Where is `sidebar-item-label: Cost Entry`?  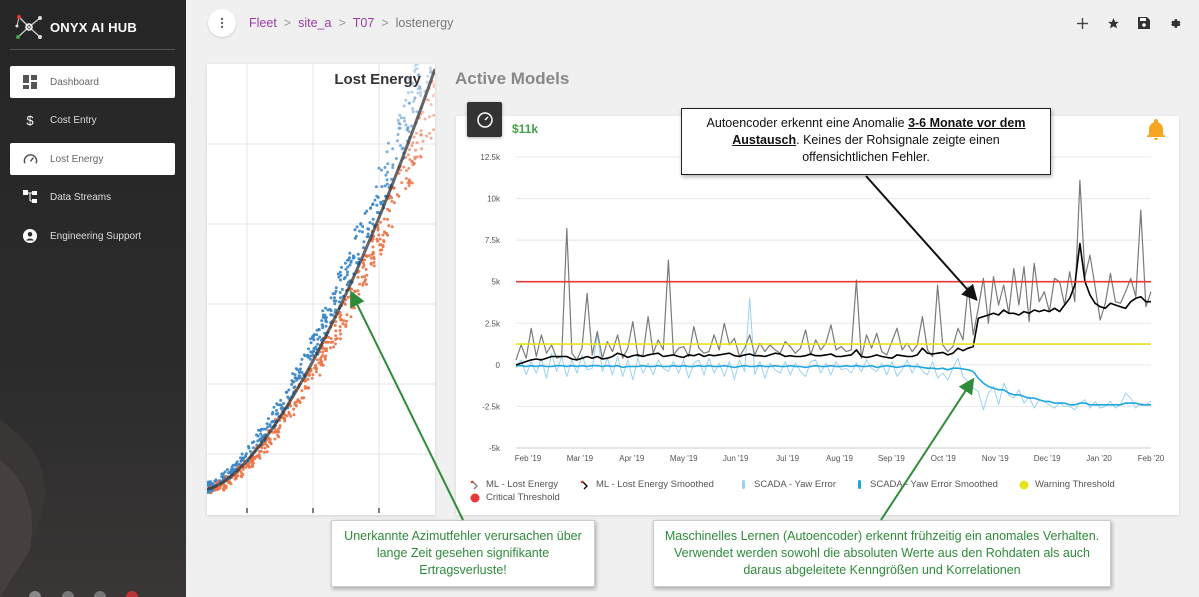
sidebar-item-label: Cost Entry is located at coordinates (73, 120).